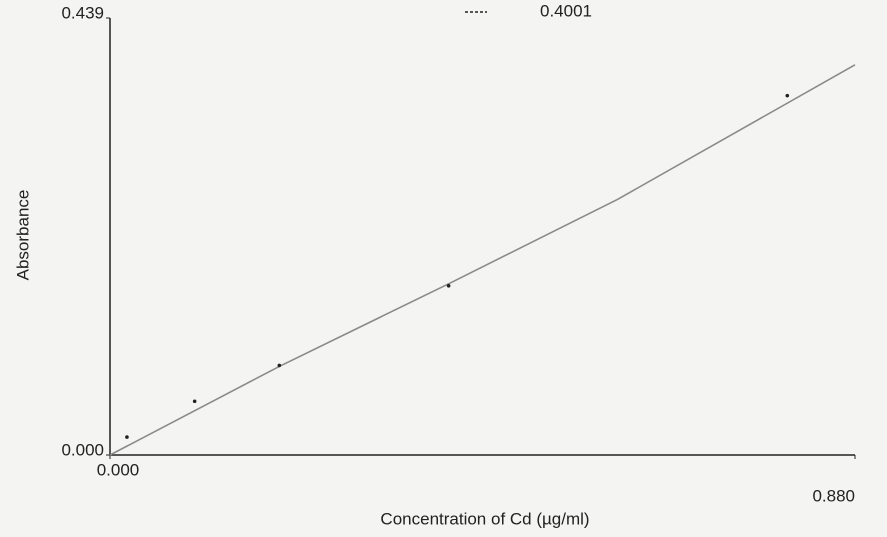  Describe the element at coordinates (484, 518) in the screenshot. I see `x-axis-title: Concentration of Cd (µg/ml)` at that location.